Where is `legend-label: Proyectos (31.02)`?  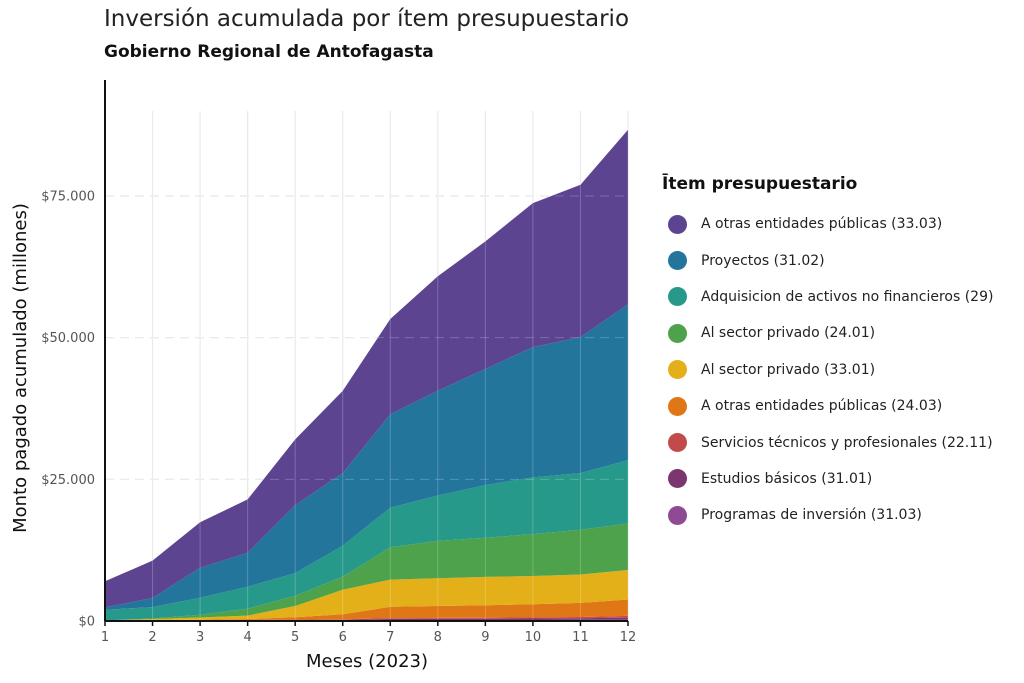 legend-label: Proyectos (31.02) is located at coordinates (763, 260).